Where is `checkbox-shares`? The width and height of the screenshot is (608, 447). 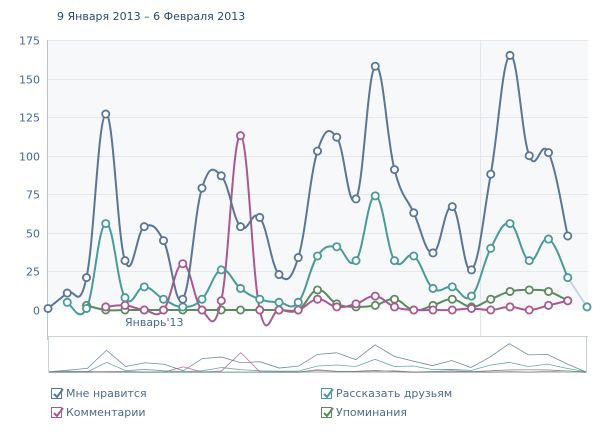
checkbox-shares is located at coordinates (327, 393).